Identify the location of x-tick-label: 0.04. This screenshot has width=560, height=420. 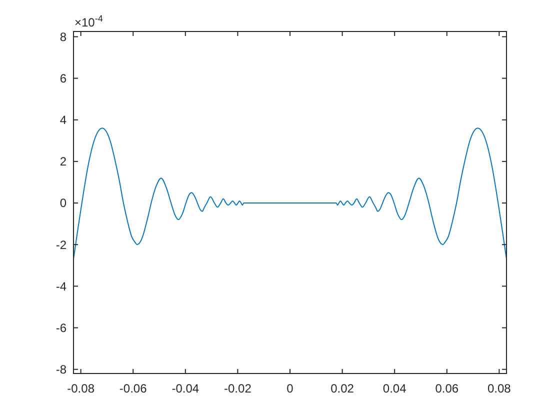
(394, 389).